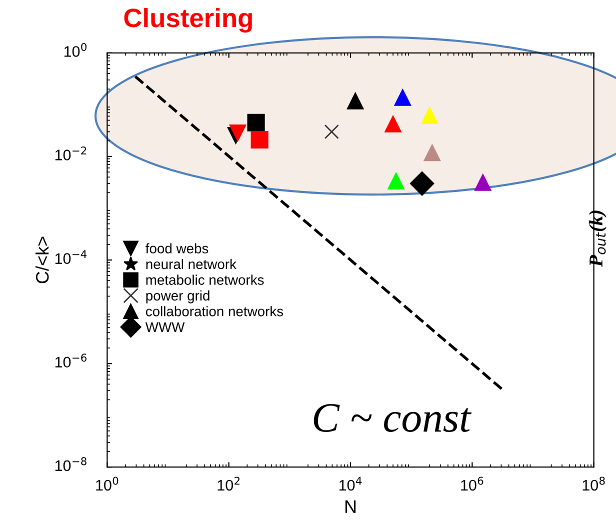 Image resolution: width=616 pixels, height=529 pixels. Describe the element at coordinates (70, 361) in the screenshot. I see `y-tick-label: 10$^{−6}$` at that location.